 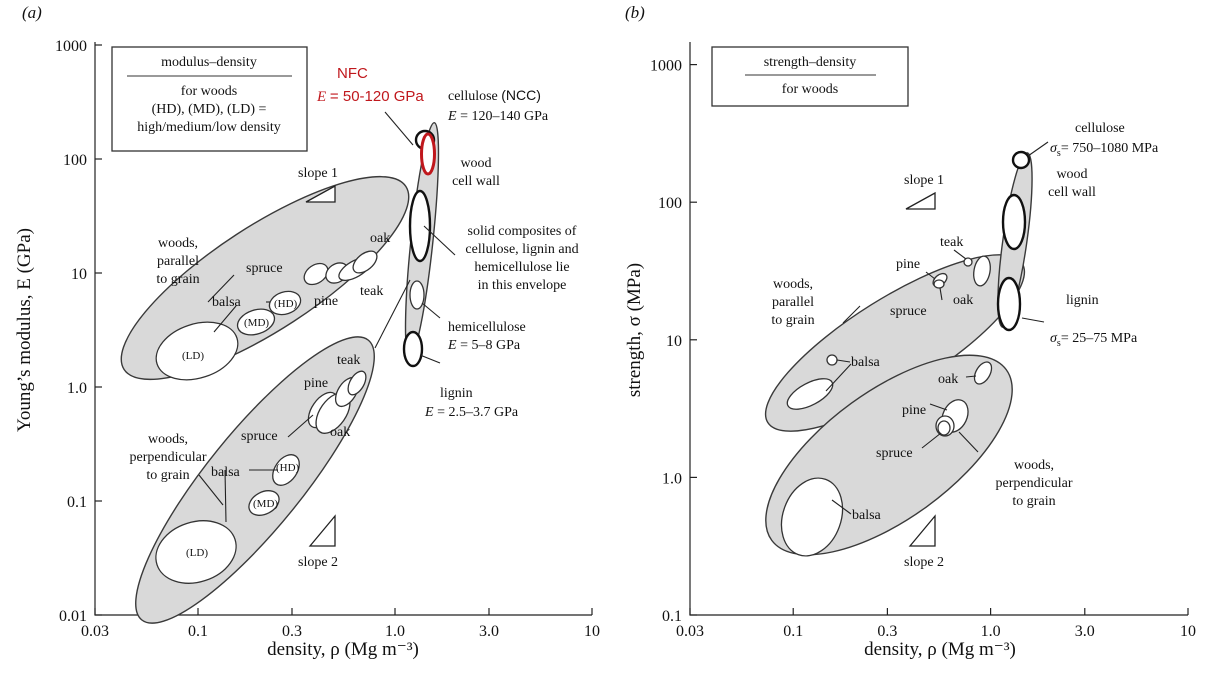 I want to click on slope-2-triangle-b, so click(x=922, y=530).